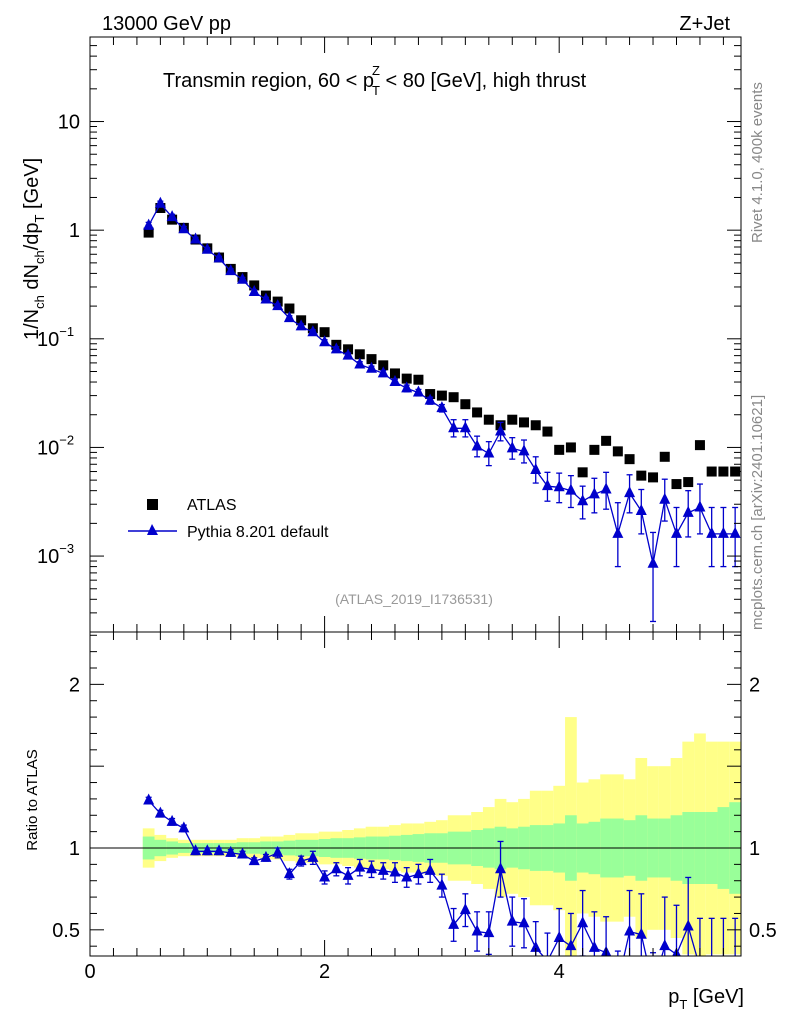  What do you see at coordinates (754, 849) in the screenshot?
I see `ratio-y-tick-label-right: 1` at bounding box center [754, 849].